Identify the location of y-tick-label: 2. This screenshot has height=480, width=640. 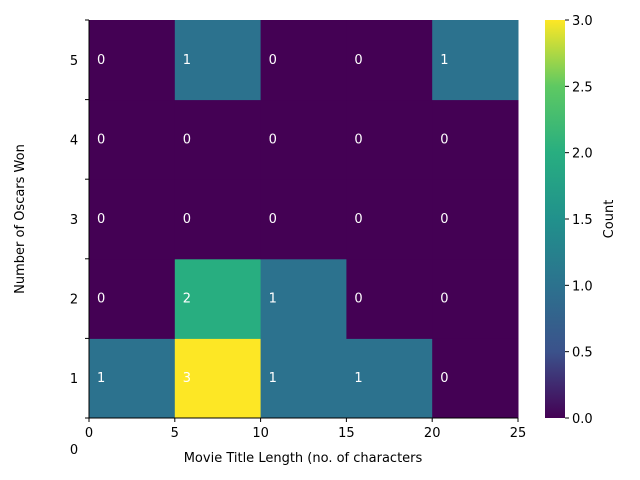
(74, 300).